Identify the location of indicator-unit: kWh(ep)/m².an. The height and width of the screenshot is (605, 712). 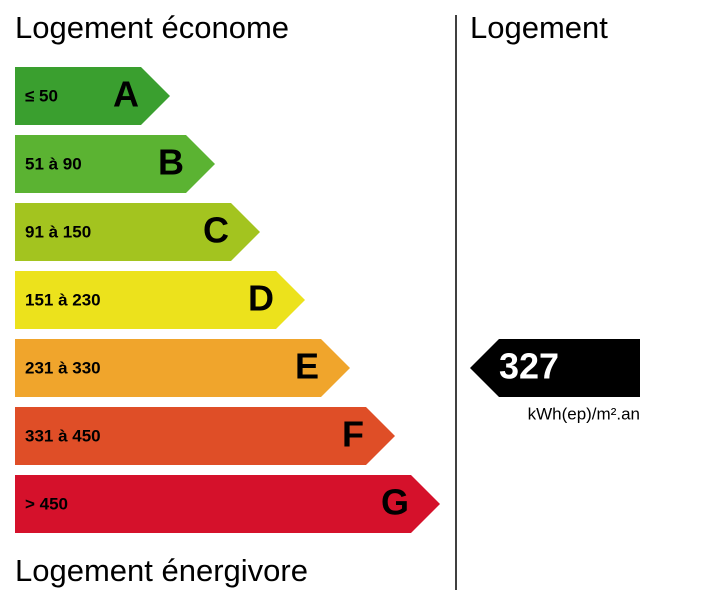
(584, 413).